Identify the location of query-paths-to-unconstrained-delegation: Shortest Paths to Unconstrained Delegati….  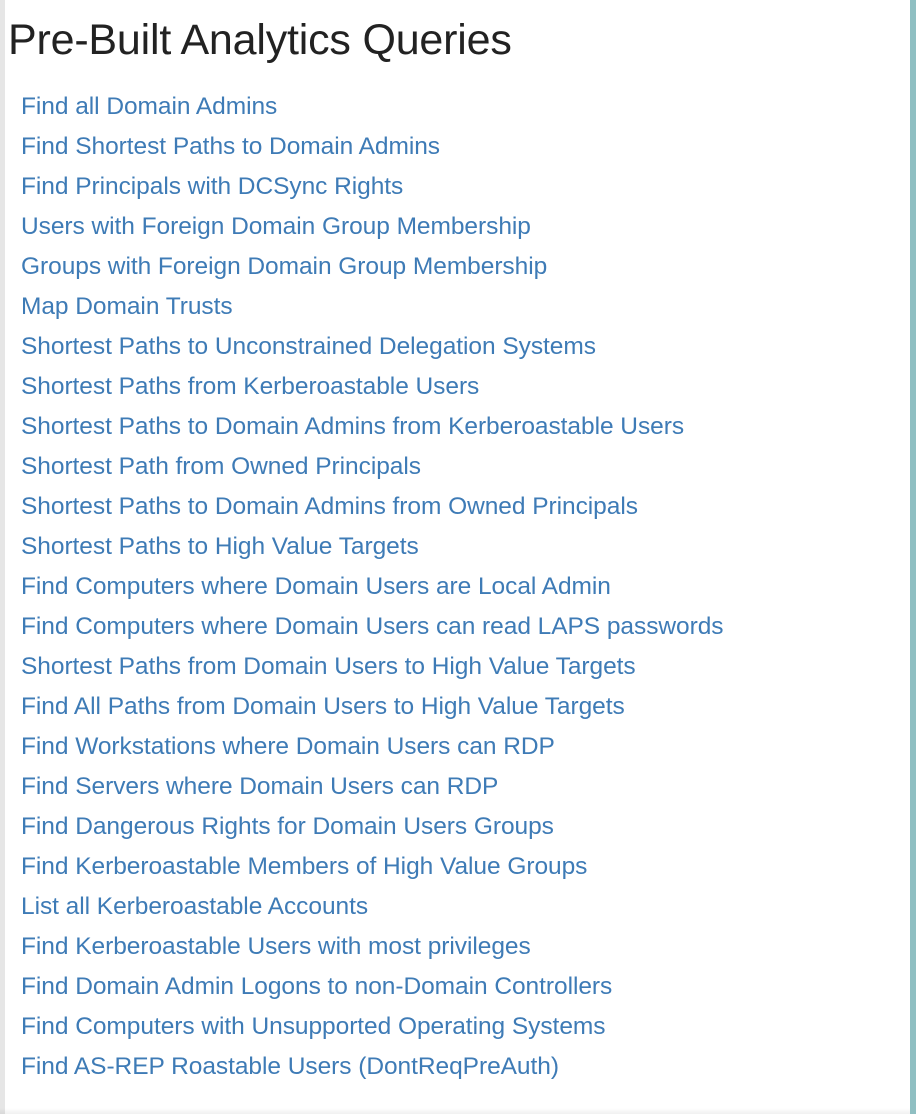
(308, 346).